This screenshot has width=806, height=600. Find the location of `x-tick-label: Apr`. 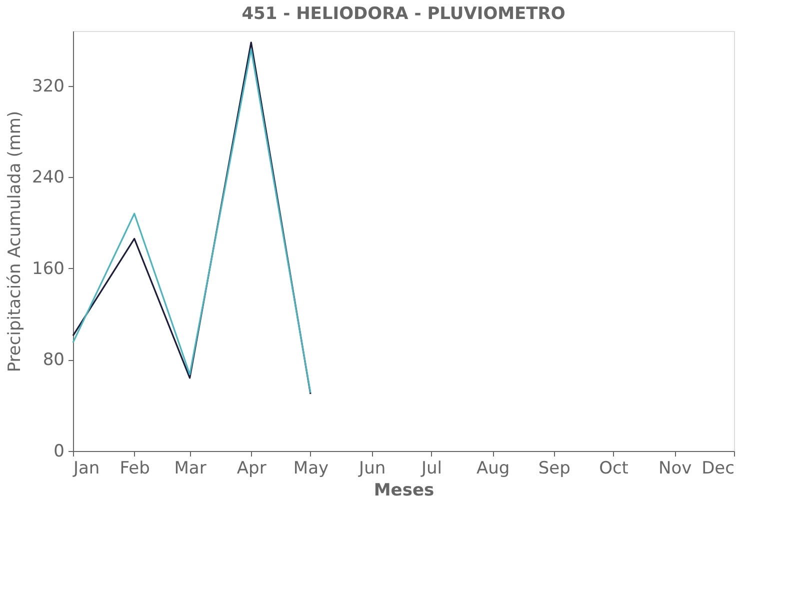

x-tick-label: Apr is located at coordinates (251, 468).